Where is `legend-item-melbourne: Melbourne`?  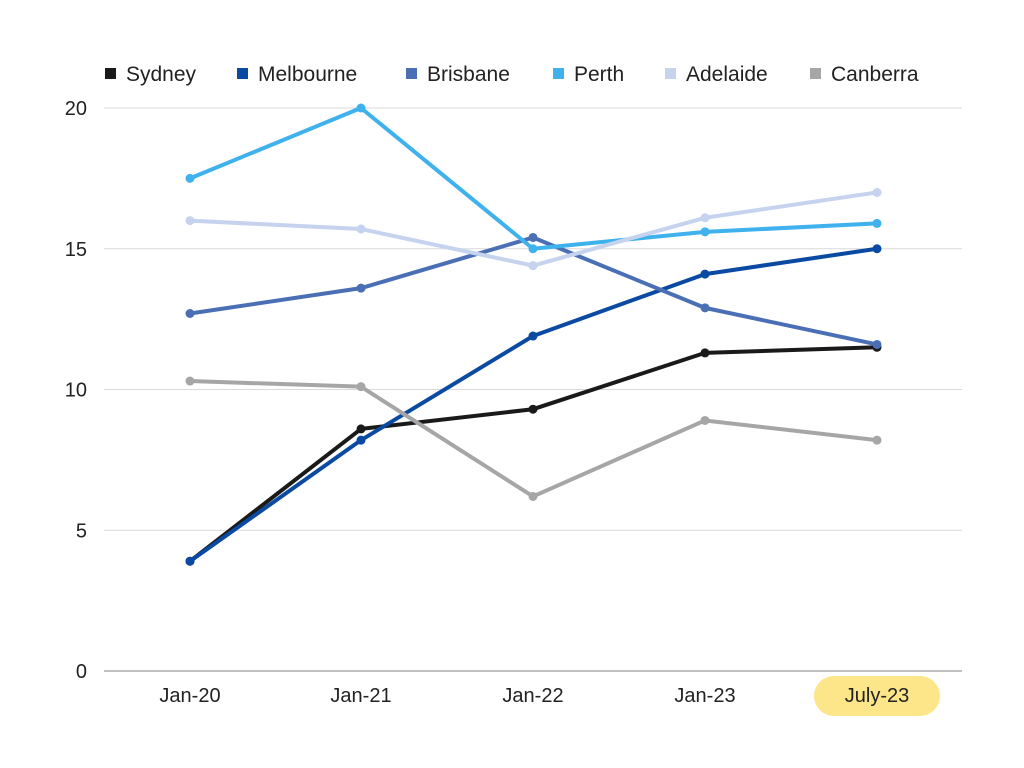 legend-item-melbourne: Melbourne is located at coordinates (297, 74).